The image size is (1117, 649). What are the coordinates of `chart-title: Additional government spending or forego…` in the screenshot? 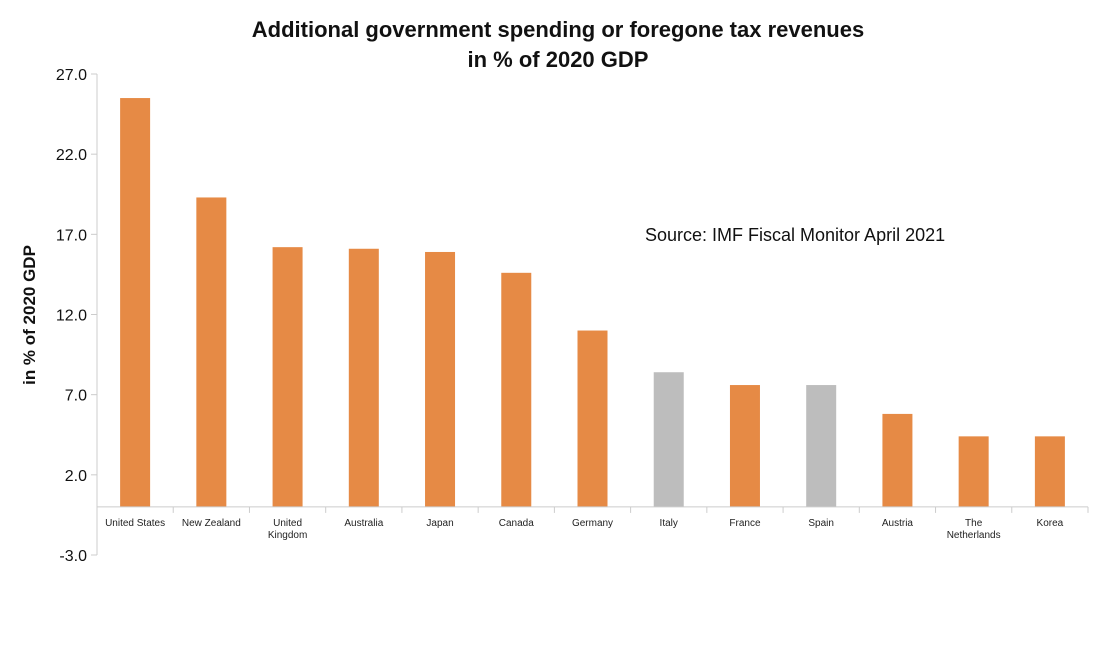 It's located at (558, 29).